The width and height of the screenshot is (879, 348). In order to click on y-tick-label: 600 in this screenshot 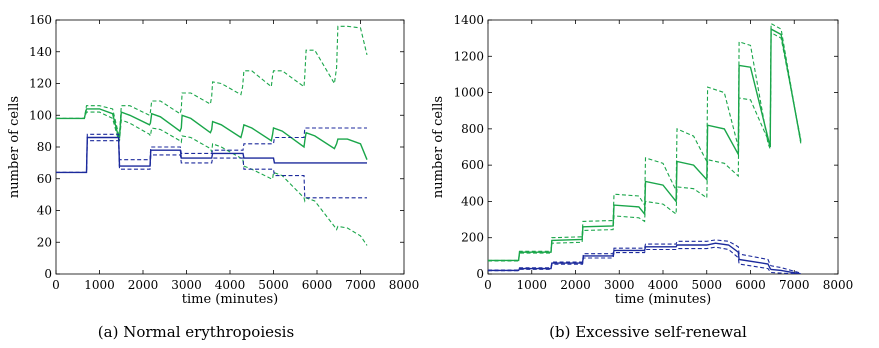, I will do `click(472, 165)`.